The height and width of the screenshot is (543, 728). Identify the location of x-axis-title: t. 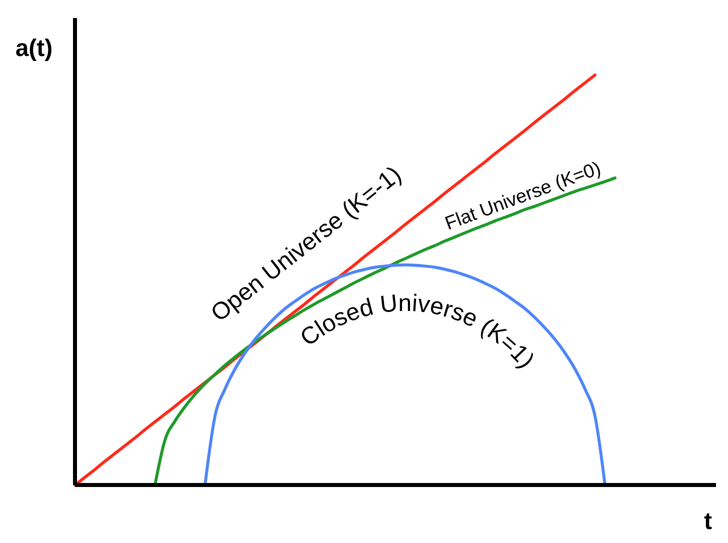
(708, 521).